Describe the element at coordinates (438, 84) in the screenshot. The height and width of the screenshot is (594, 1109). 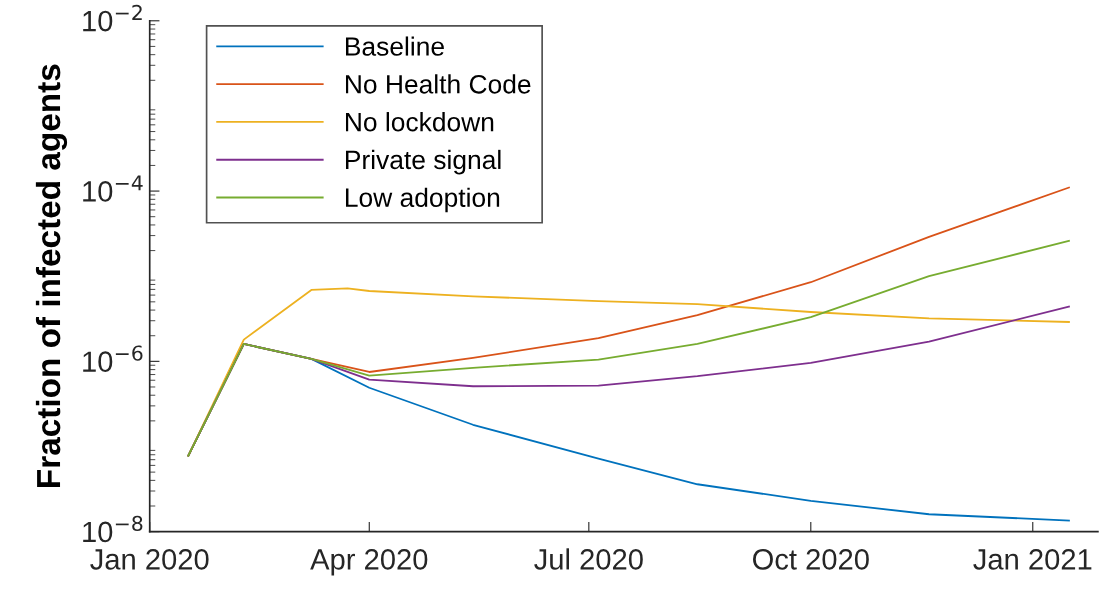
I see `legend-label: No Health Code` at that location.